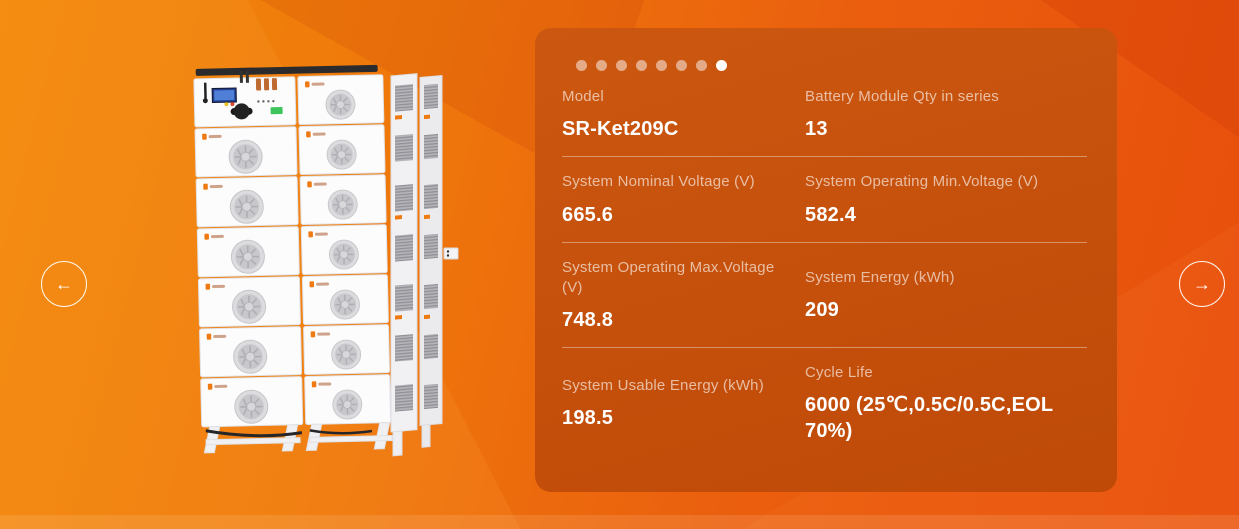  What do you see at coordinates (946, 114) in the screenshot?
I see `spec-field-module-qty: Battery Module Qty in series 13` at bounding box center [946, 114].